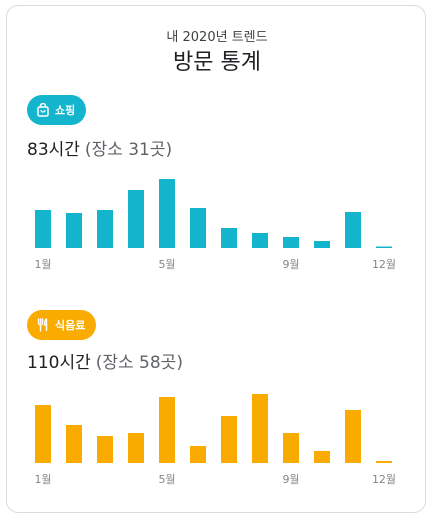 This screenshot has width=434, height=521. I want to click on shopping-bar-10월, so click(322, 244).